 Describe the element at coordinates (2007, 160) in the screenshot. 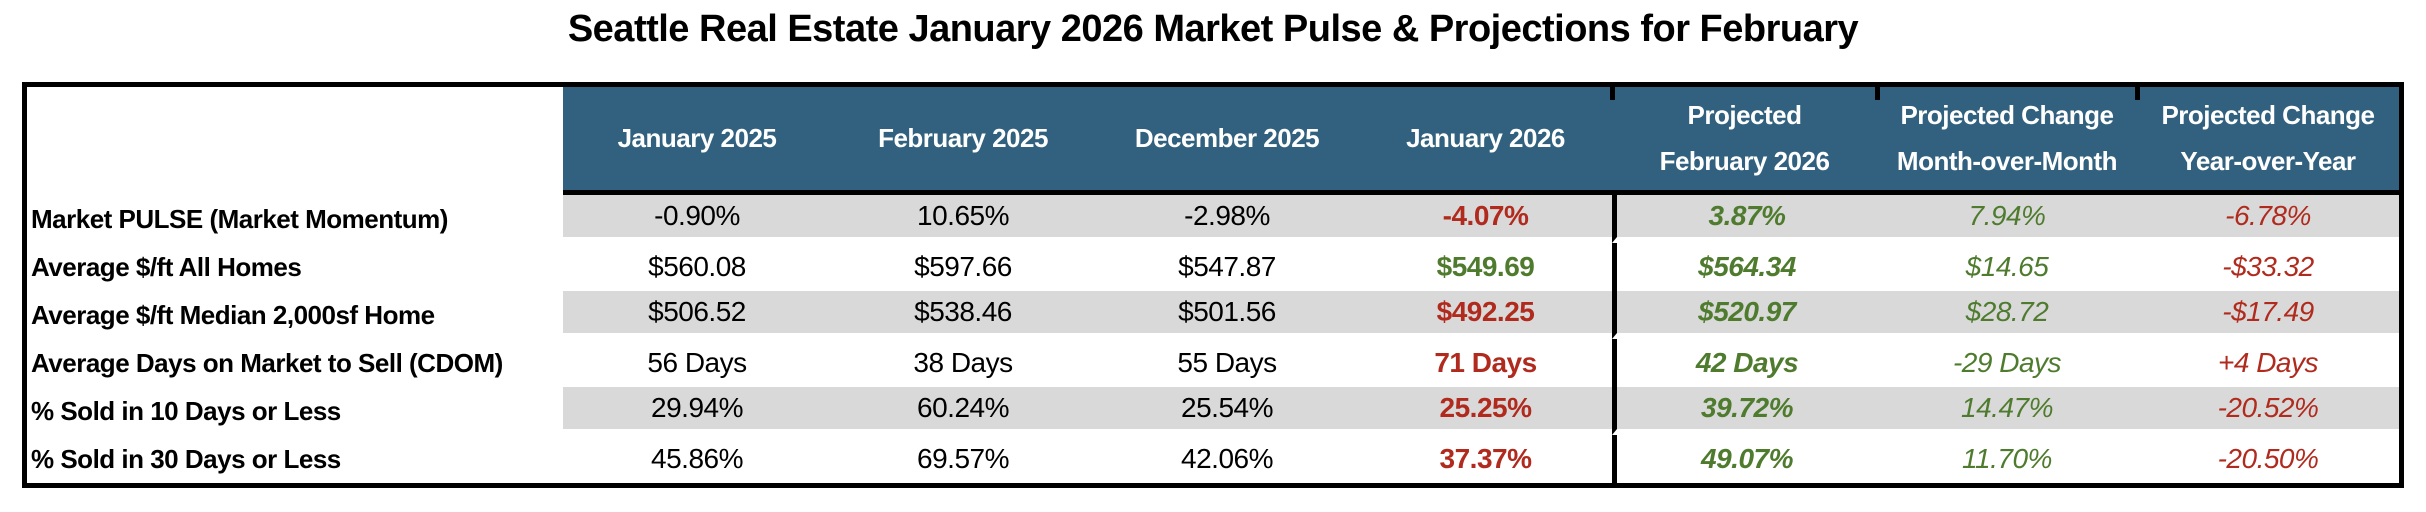

I see `col-header-line: Month-over-Month` at that location.